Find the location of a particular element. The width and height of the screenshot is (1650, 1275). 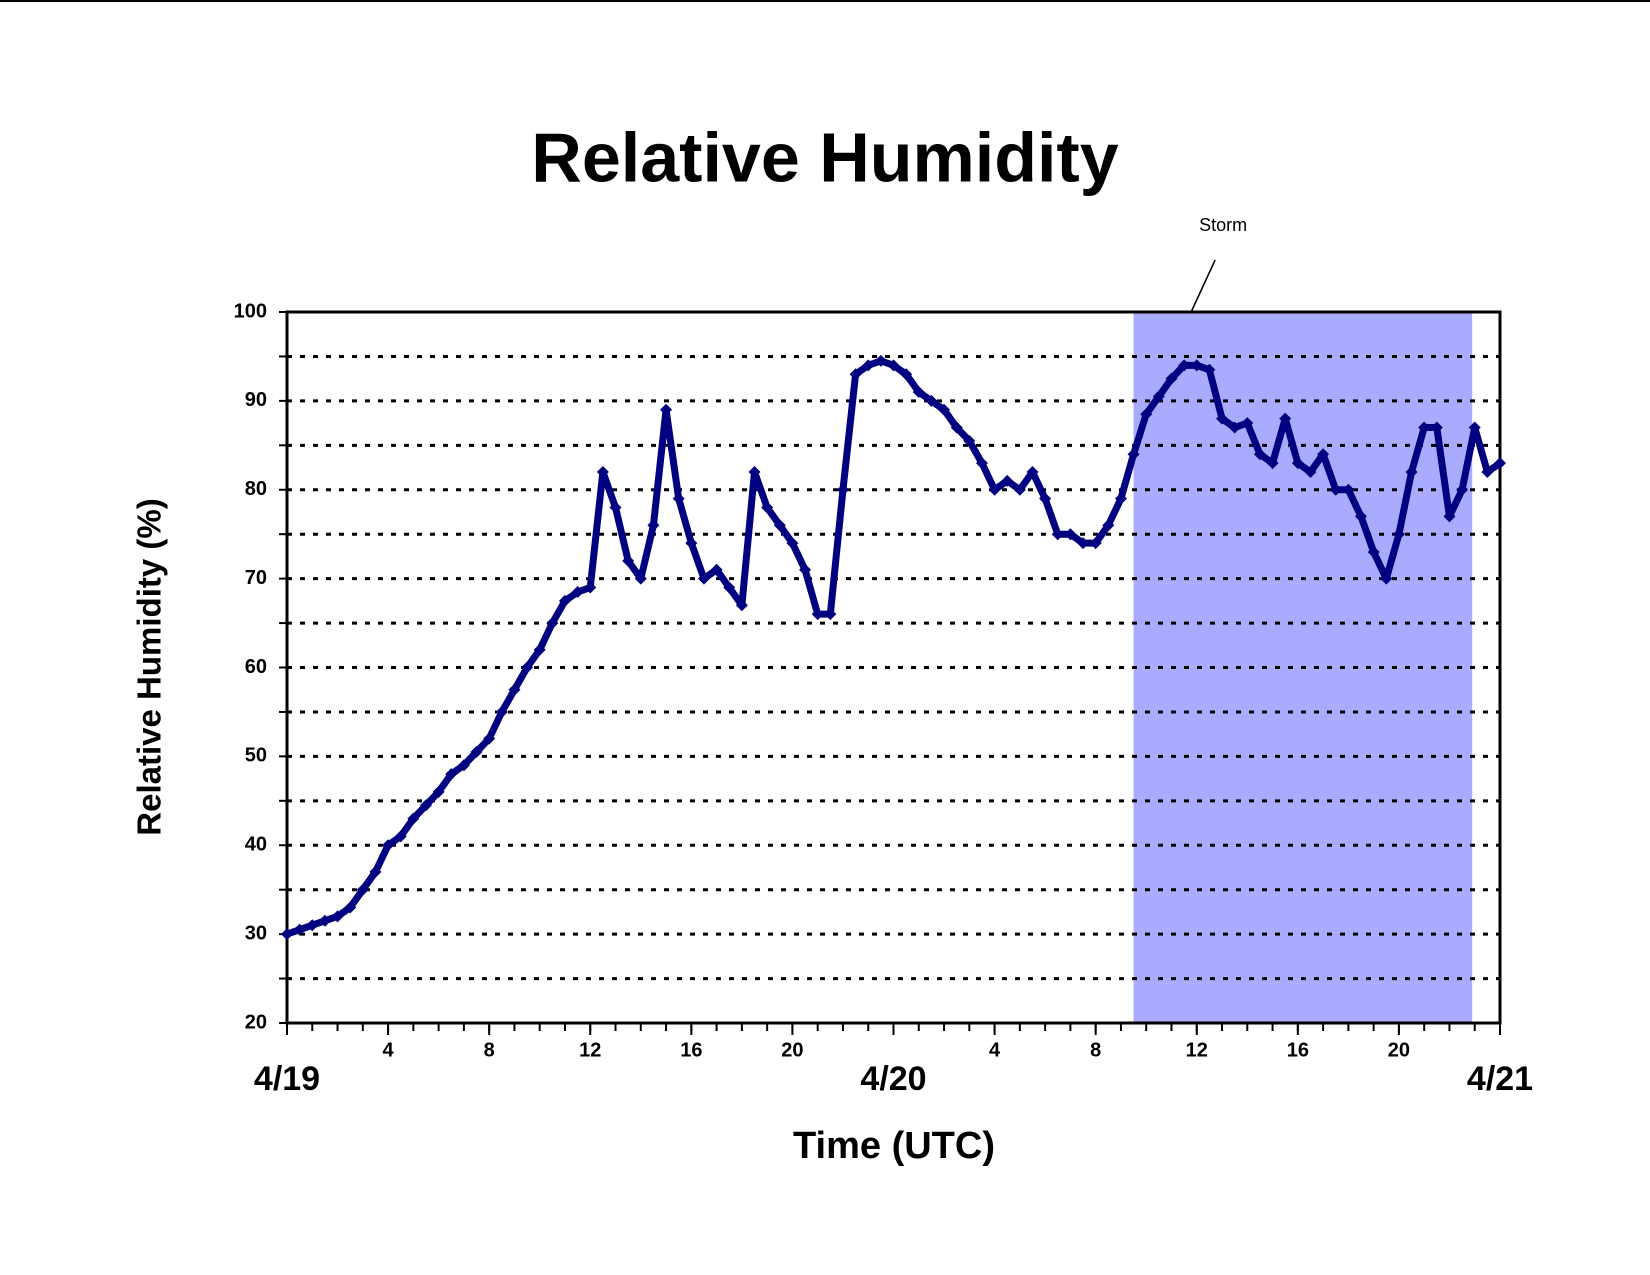

annotation-label: Storm is located at coordinates (1223, 225).